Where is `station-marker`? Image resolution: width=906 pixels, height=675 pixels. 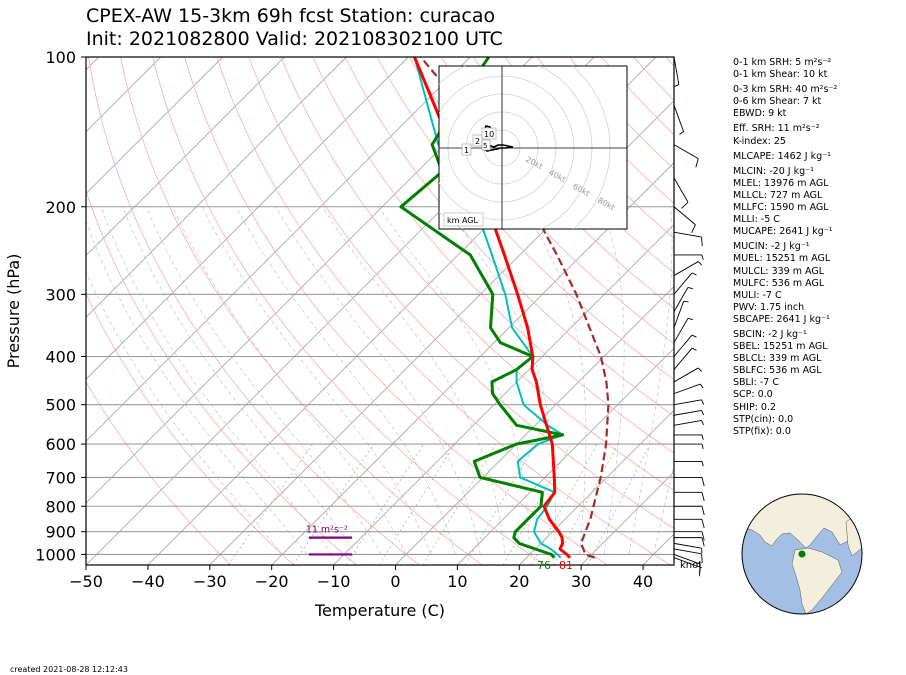
station-marker is located at coordinates (802, 554).